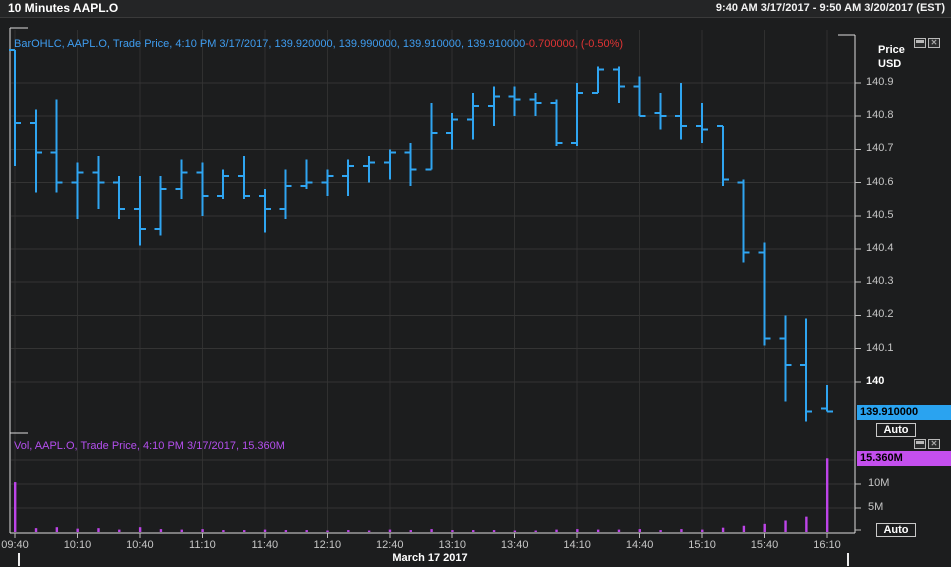  I want to click on time-tick-label: 16:10, so click(827, 545).